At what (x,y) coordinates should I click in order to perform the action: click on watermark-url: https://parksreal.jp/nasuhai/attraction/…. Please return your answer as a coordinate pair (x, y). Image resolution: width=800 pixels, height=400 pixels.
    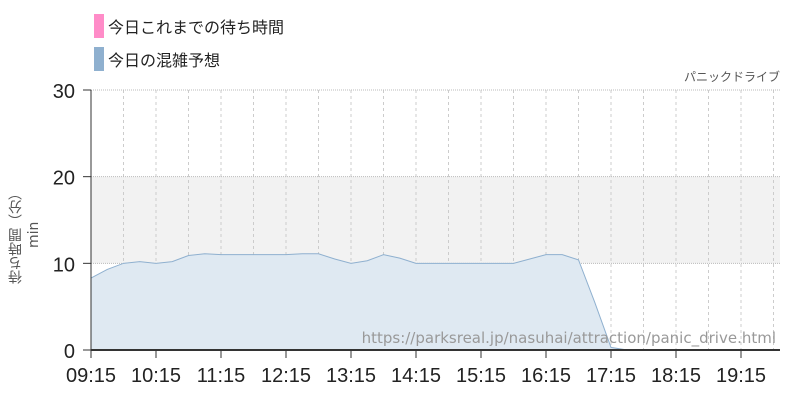
    Looking at the image, I should click on (569, 338).